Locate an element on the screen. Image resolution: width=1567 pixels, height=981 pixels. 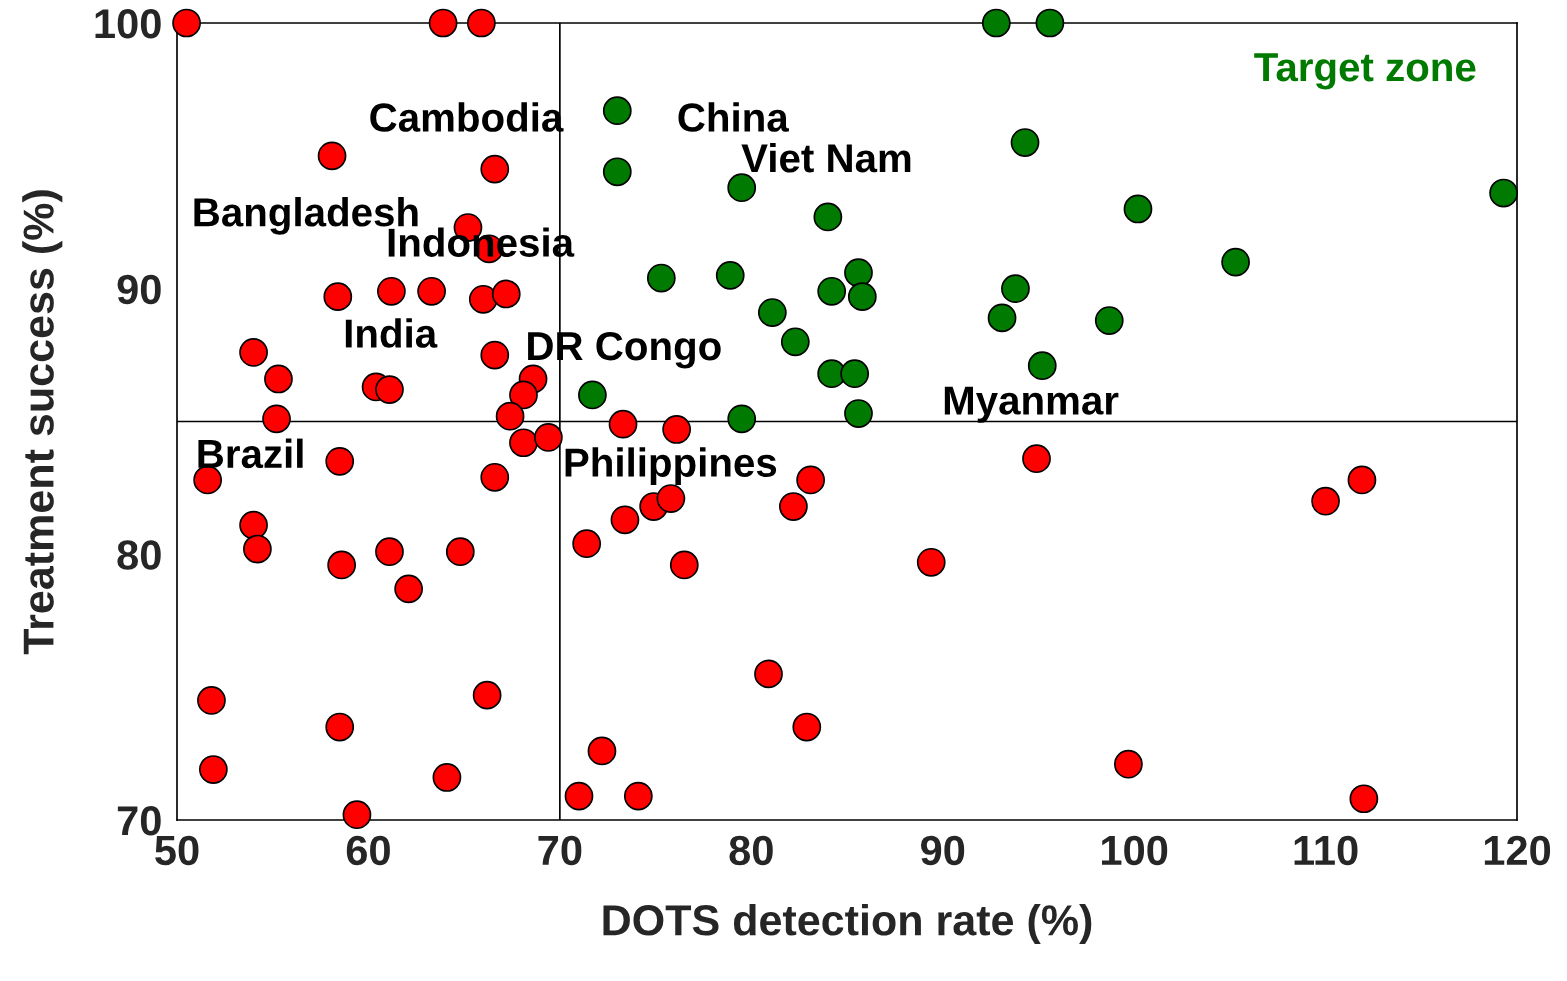
annotation: Brazil is located at coordinates (250, 453).